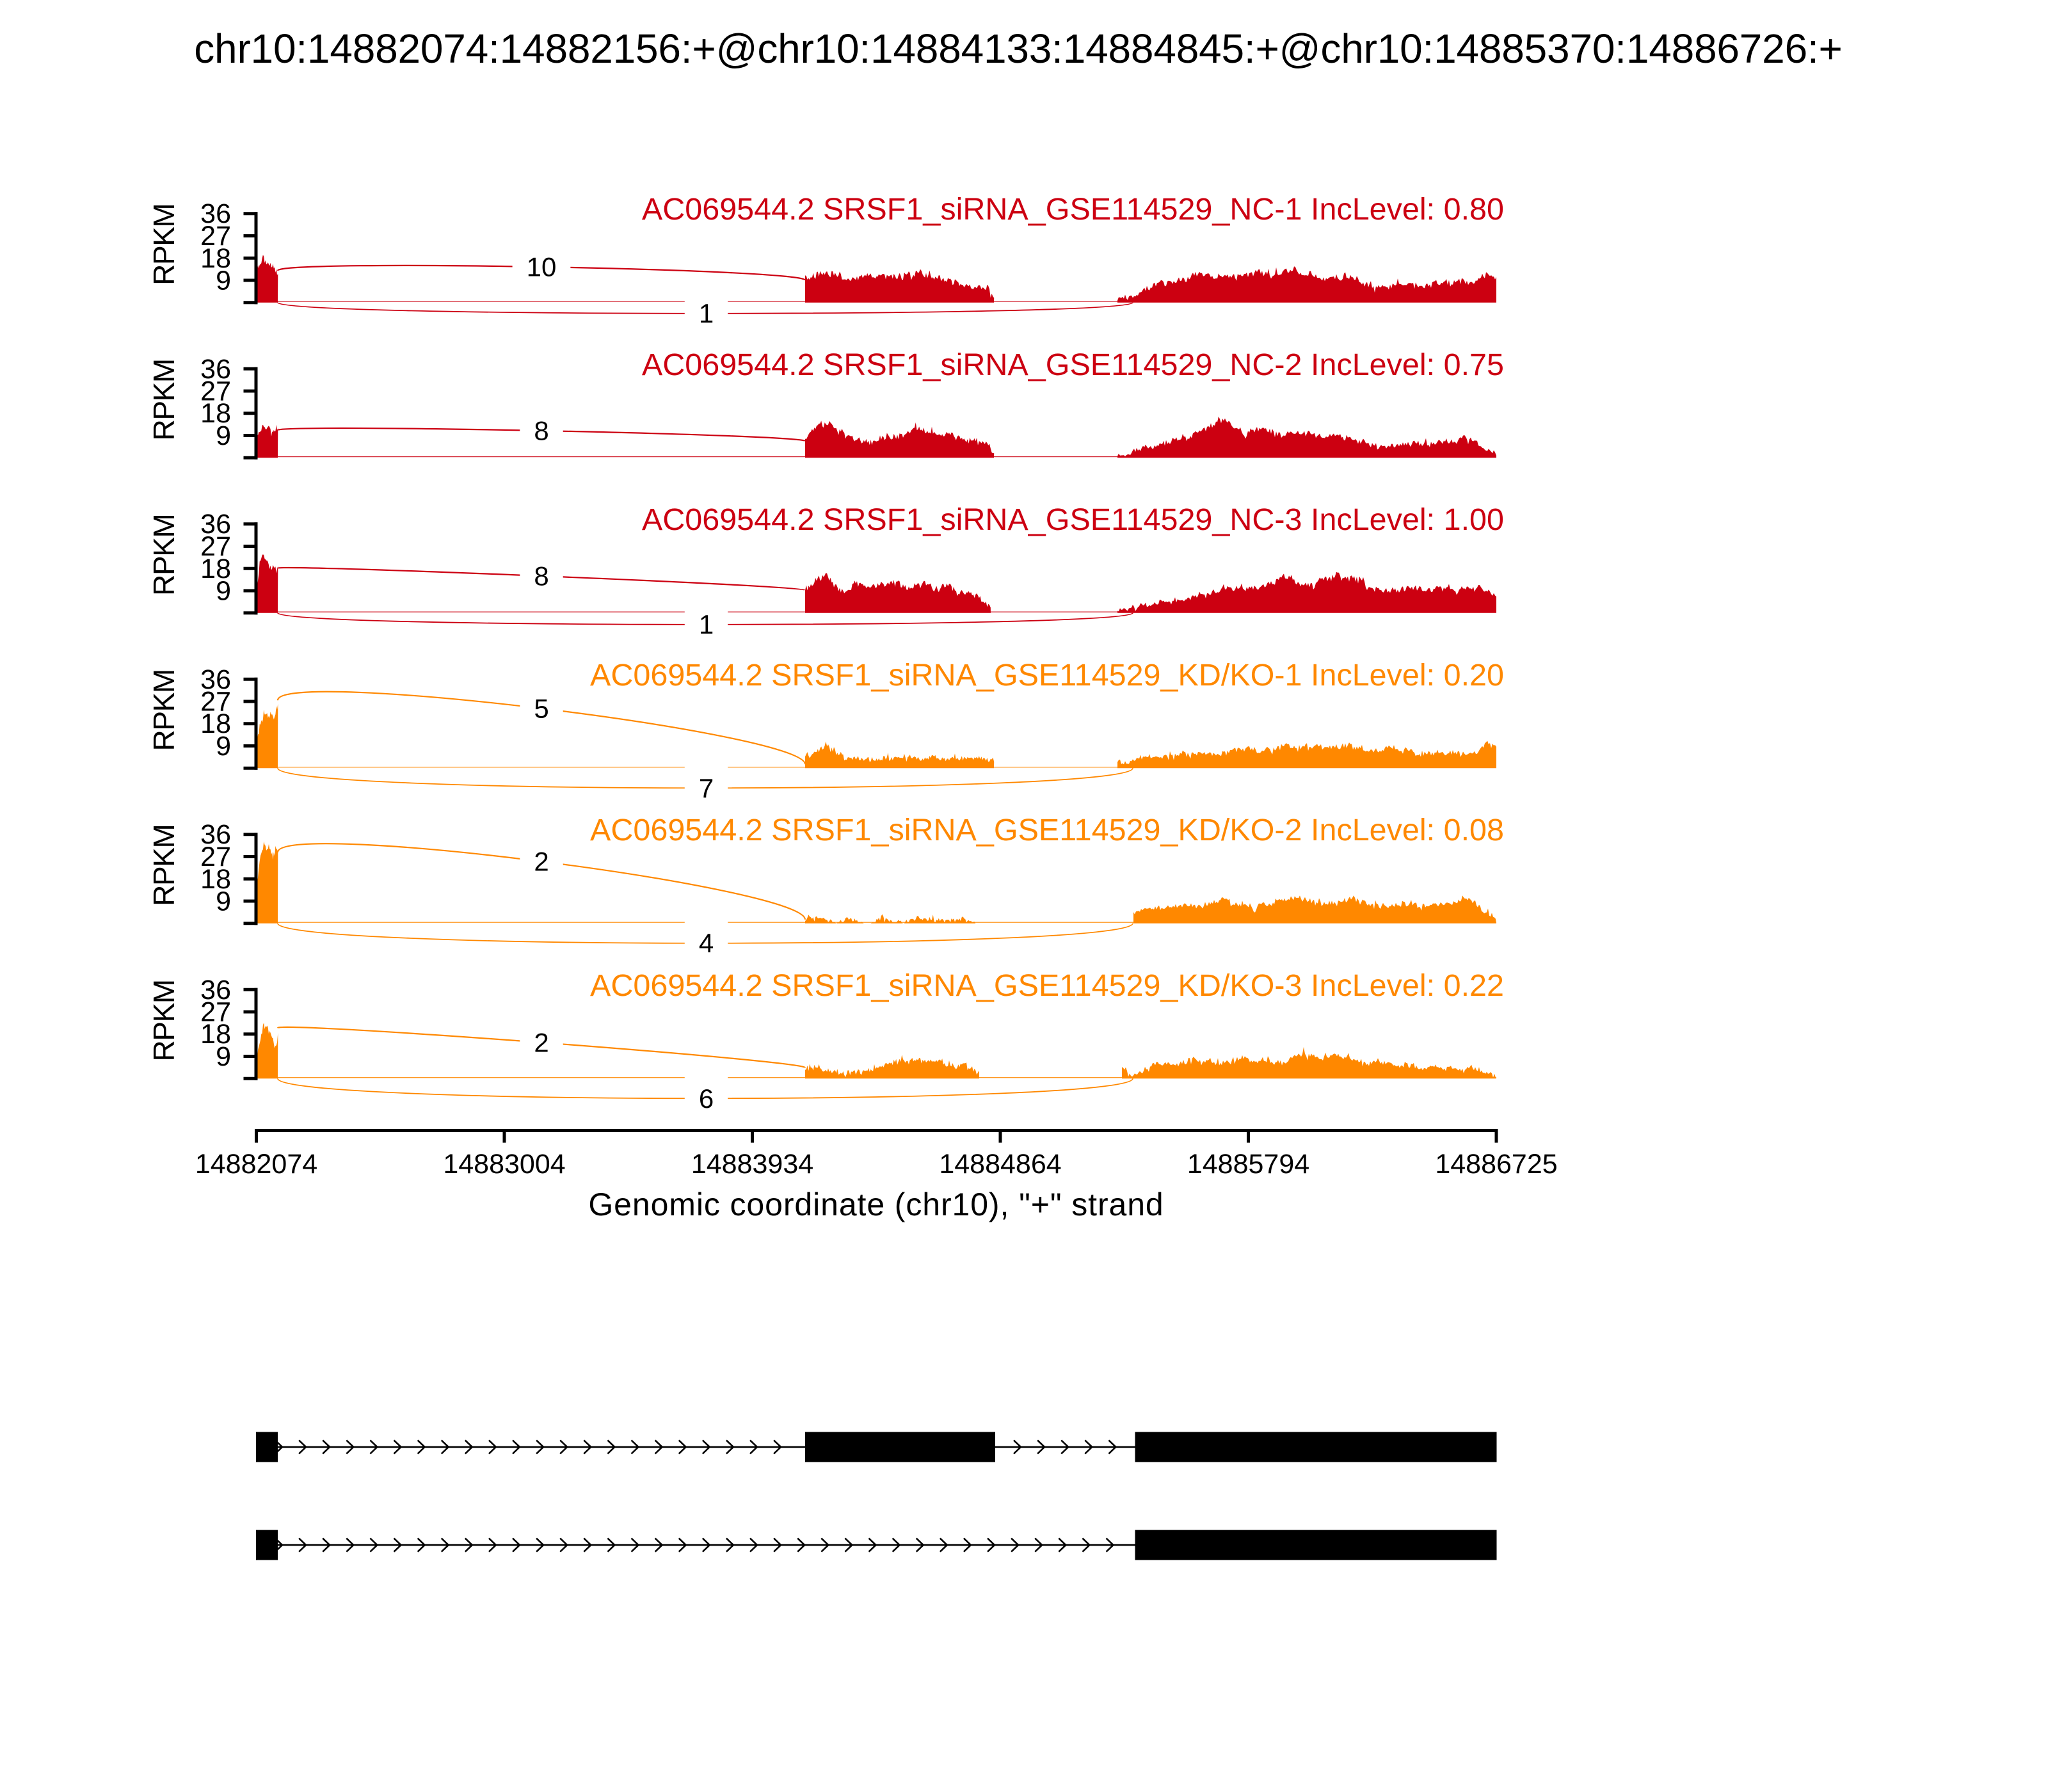 The width and height of the screenshot is (2048, 1792). I want to click on svg-text: 7, so click(706, 788).